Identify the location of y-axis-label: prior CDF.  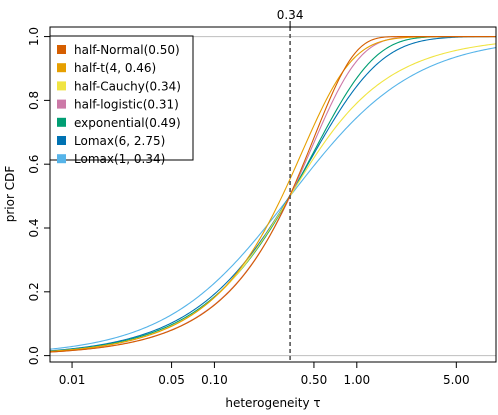
(10, 194).